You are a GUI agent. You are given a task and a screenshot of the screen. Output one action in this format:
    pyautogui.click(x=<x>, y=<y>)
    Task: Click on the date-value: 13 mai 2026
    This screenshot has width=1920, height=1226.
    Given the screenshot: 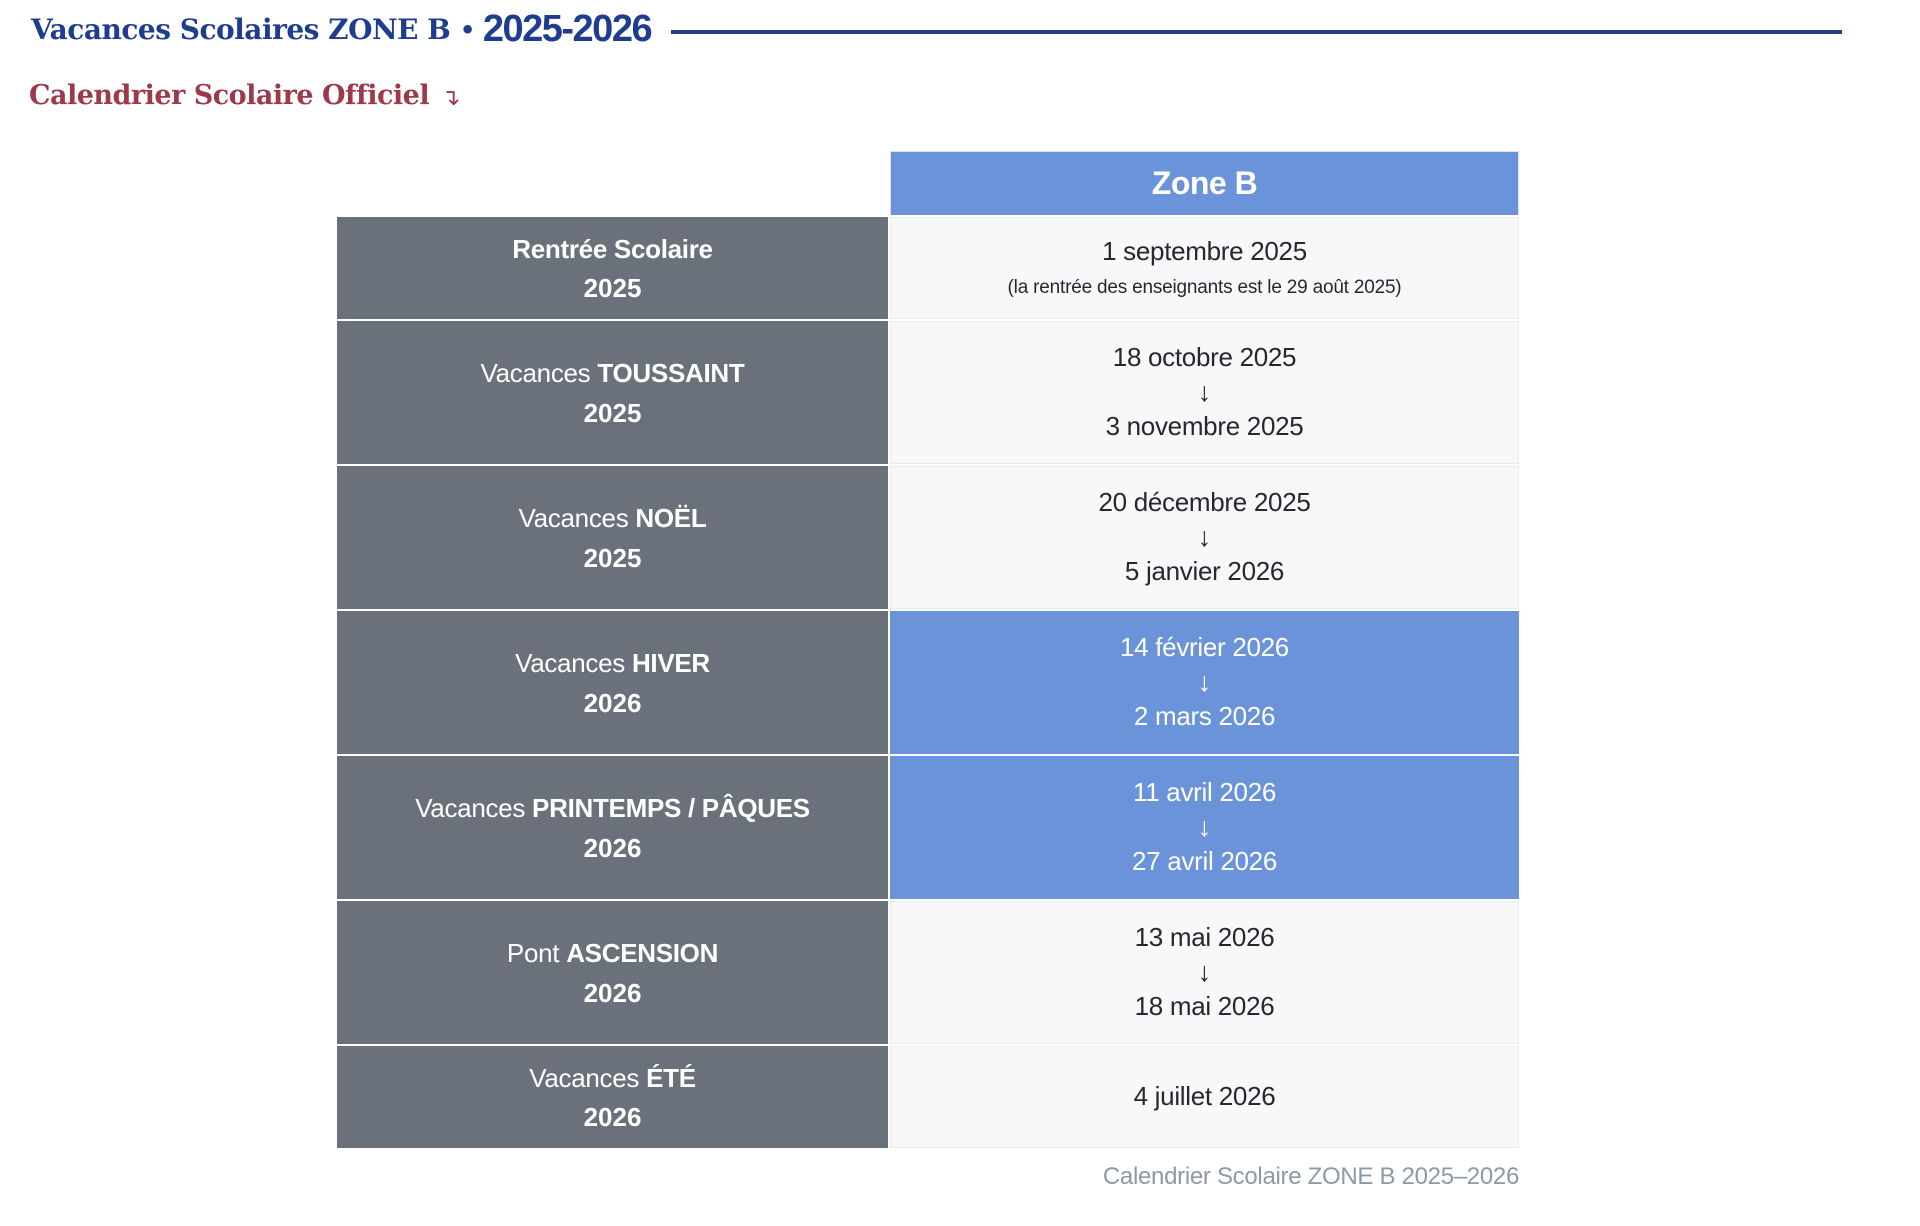 What is the action you would take?
    pyautogui.click(x=1204, y=937)
    